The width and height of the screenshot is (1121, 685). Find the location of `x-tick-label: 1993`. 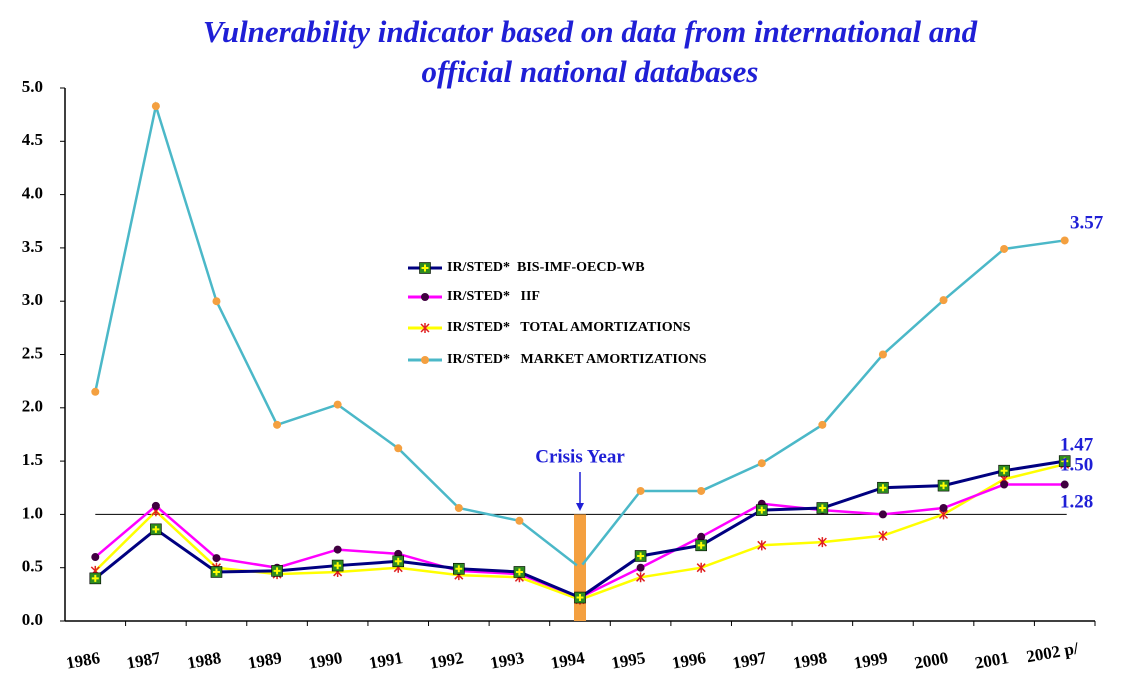

x-tick-label: 1993 is located at coordinates (507, 660).